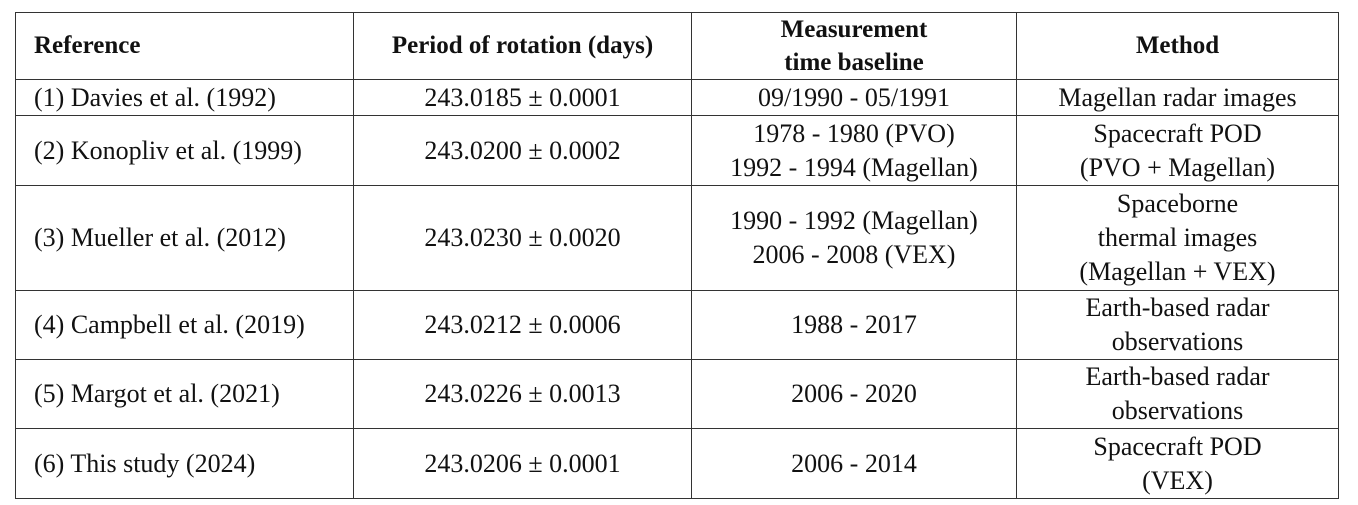 Image resolution: width=1358 pixels, height=505 pixels. I want to click on reference-cell: (1) Davies et al. (1992), so click(184, 97).